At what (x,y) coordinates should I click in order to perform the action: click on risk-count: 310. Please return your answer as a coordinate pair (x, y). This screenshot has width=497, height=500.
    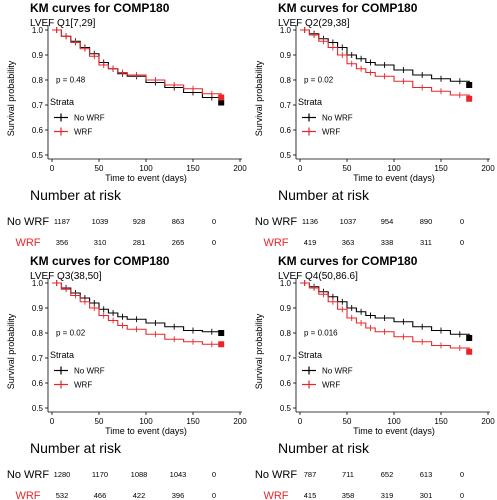
    Looking at the image, I should click on (100, 242).